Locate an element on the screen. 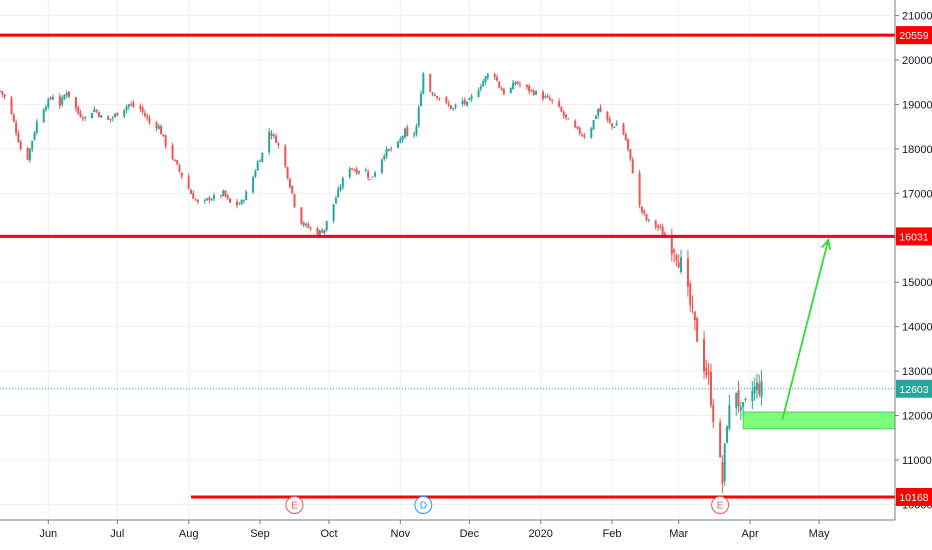 The height and width of the screenshot is (550, 932). y-tick-label: 13000 is located at coordinates (917, 372).